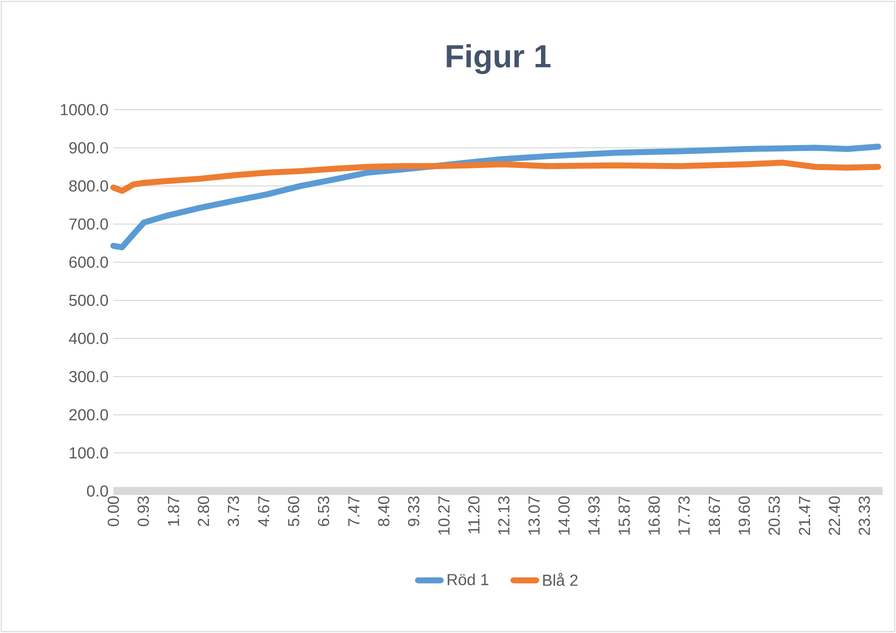 This screenshot has height=633, width=896. What do you see at coordinates (84, 110) in the screenshot?
I see `y-tick-label: 1000.0` at bounding box center [84, 110].